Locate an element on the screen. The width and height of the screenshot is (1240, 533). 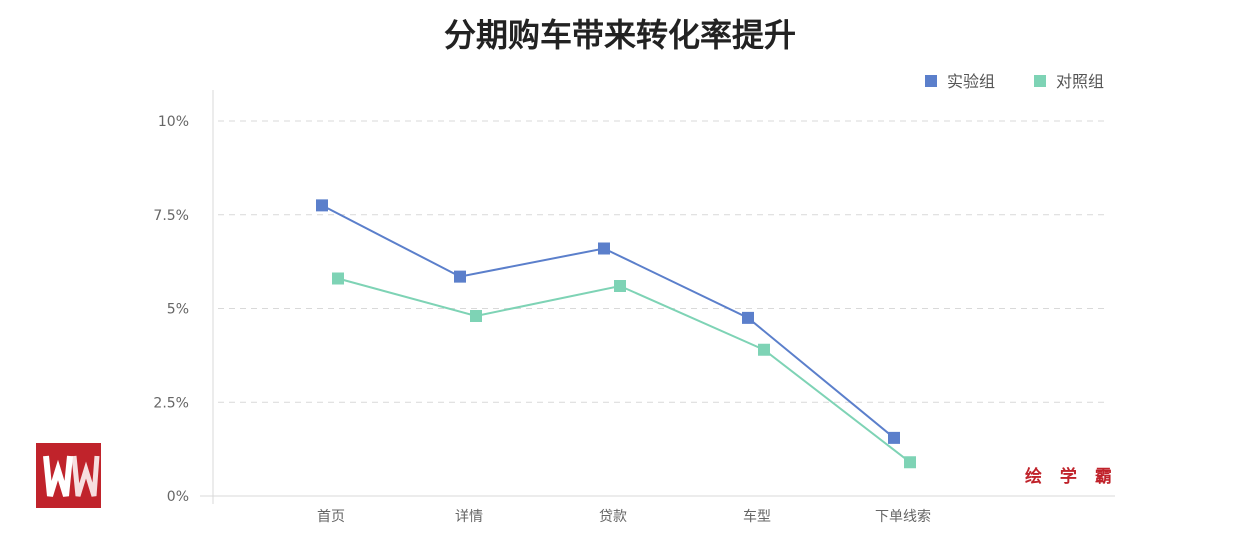
y-tick-labels: 0% 2.5% 5% 7.5% 10% is located at coordinates (171, 309).